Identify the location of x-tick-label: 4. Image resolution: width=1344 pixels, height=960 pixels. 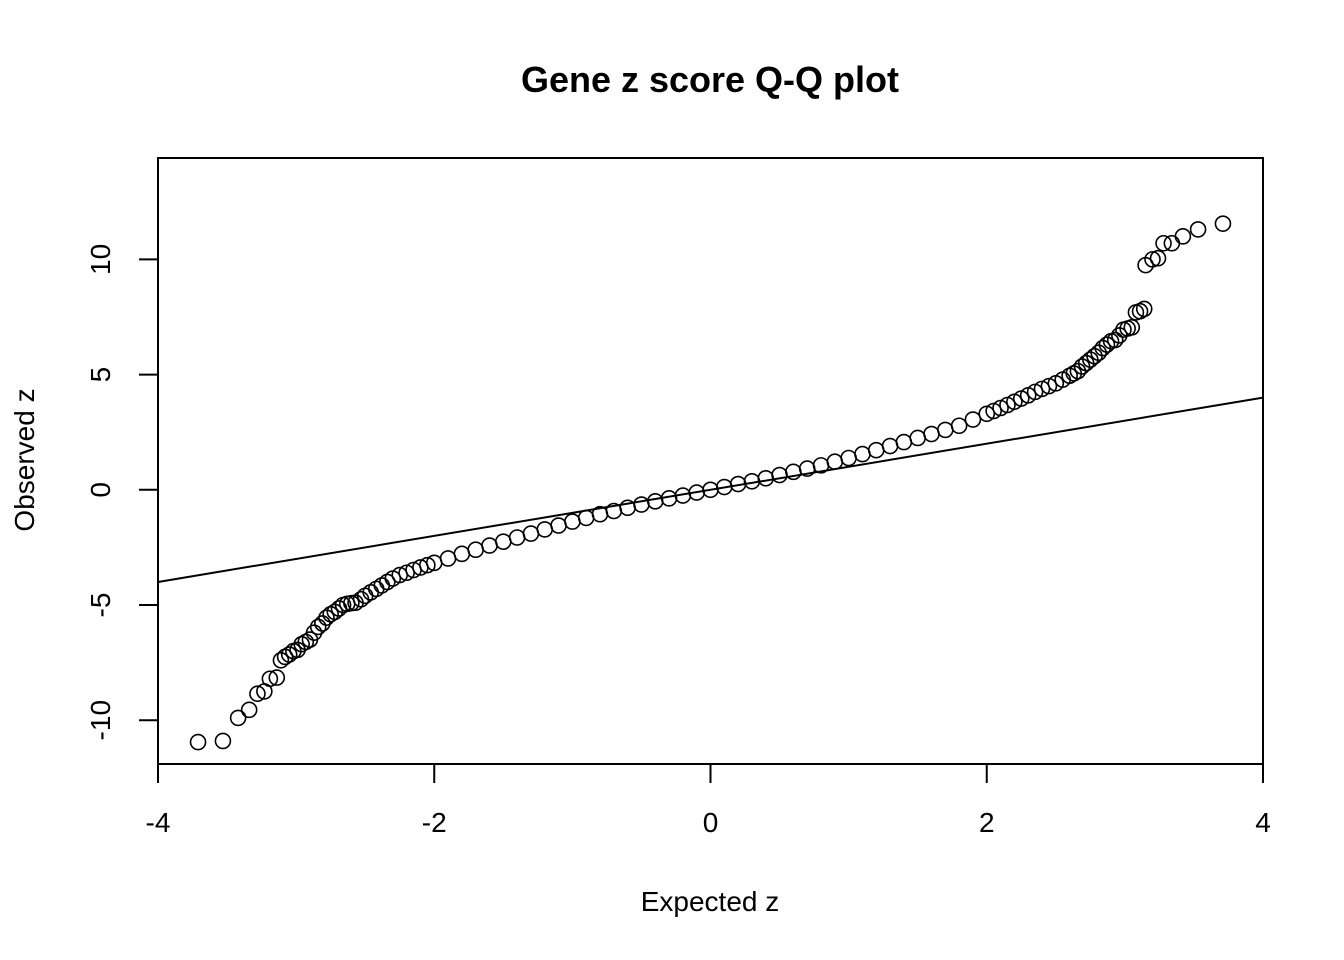
(1263, 822).